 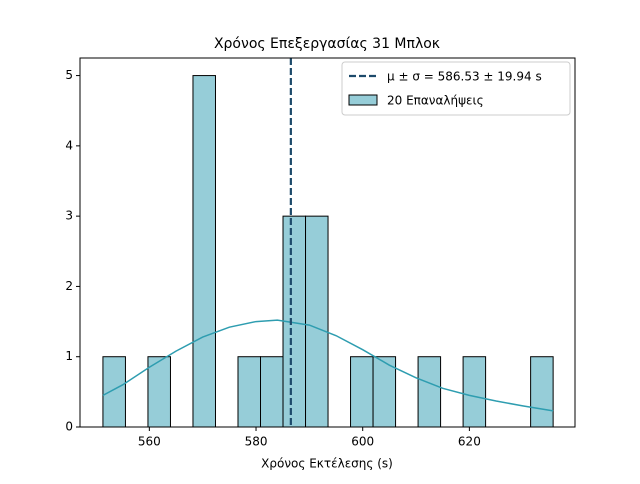 I want to click on legend-label: μ ± σ = 586.53 ± 19.94 s, so click(x=464, y=77).